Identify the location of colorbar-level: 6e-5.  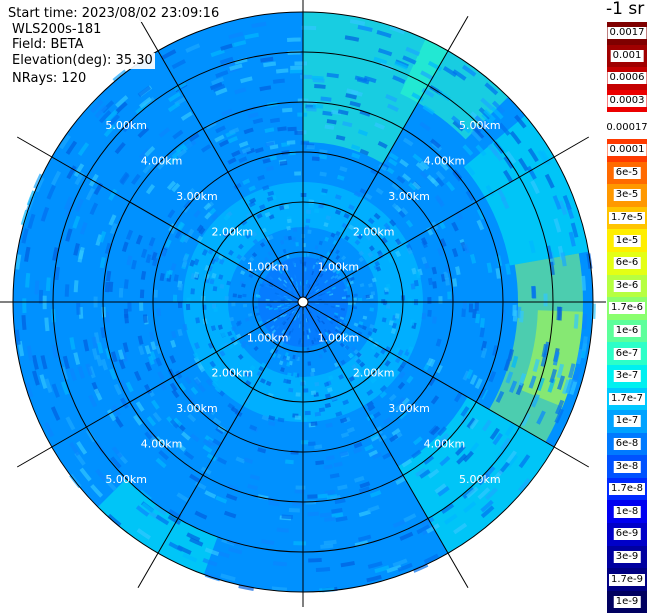
(627, 173).